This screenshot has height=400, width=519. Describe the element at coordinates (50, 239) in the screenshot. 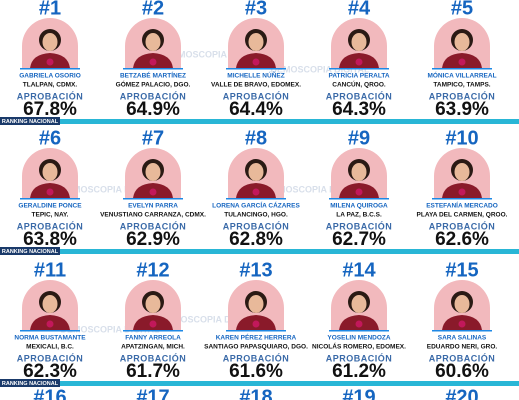

I see `approval-value: 63.8%` at that location.